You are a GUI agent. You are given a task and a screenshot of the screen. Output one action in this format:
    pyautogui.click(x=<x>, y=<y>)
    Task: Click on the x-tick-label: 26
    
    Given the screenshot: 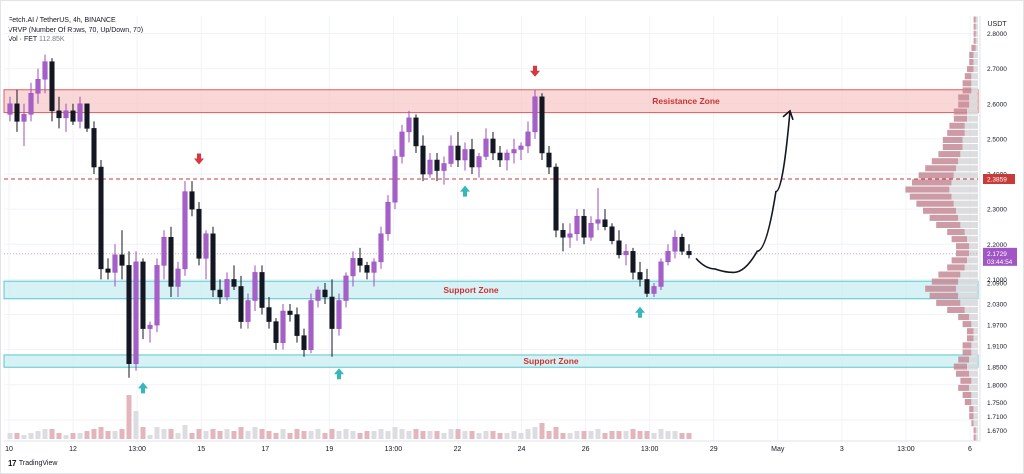 What is the action you would take?
    pyautogui.click(x=586, y=449)
    